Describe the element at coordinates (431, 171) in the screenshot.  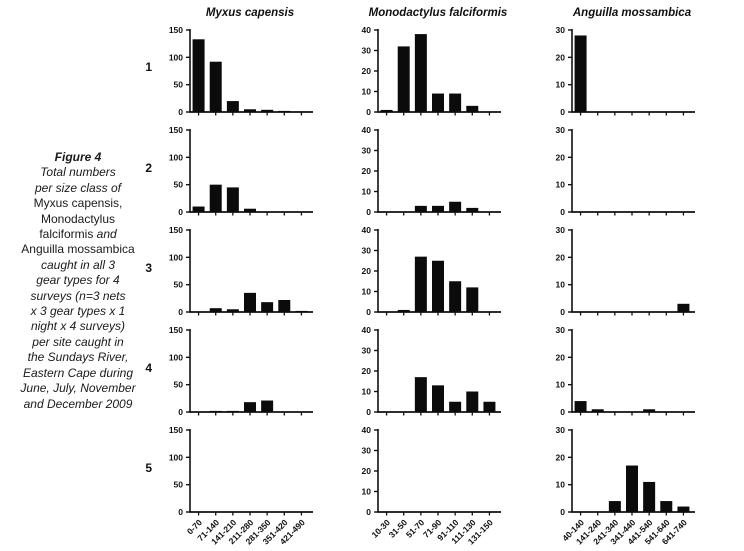
I see `chart-col2-row2: 0 10 20 30 40` at that location.